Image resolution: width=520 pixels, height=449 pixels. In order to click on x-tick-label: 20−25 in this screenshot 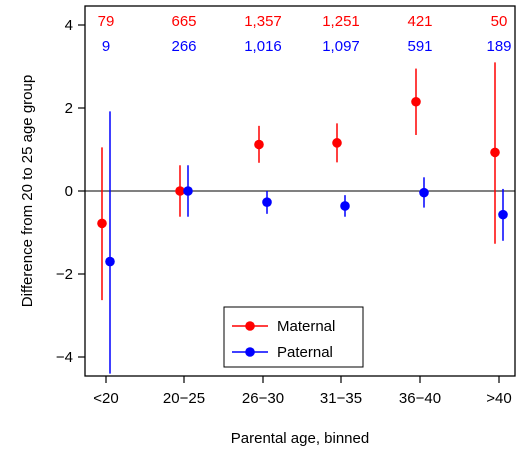, I will do `click(184, 398)`.